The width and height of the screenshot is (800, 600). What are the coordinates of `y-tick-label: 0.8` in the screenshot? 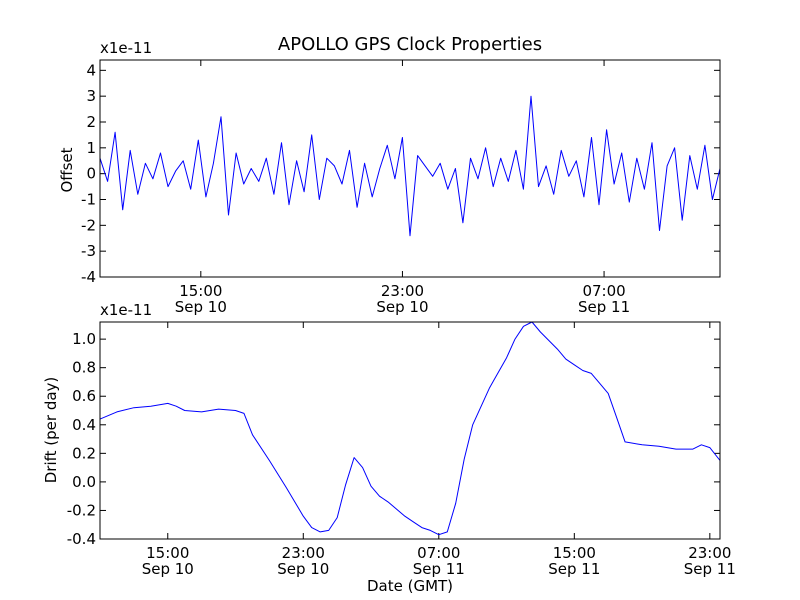 It's located at (84, 368).